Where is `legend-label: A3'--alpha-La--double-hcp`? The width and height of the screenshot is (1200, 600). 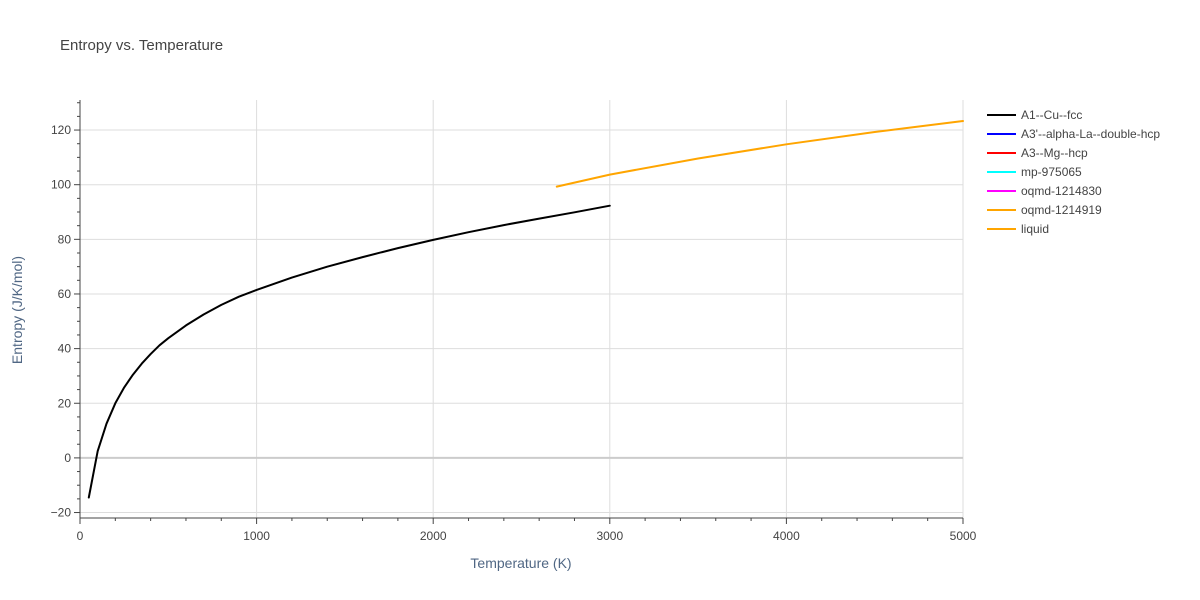
legend-label: A3'--alpha-La--double-hcp is located at coordinates (1090, 134).